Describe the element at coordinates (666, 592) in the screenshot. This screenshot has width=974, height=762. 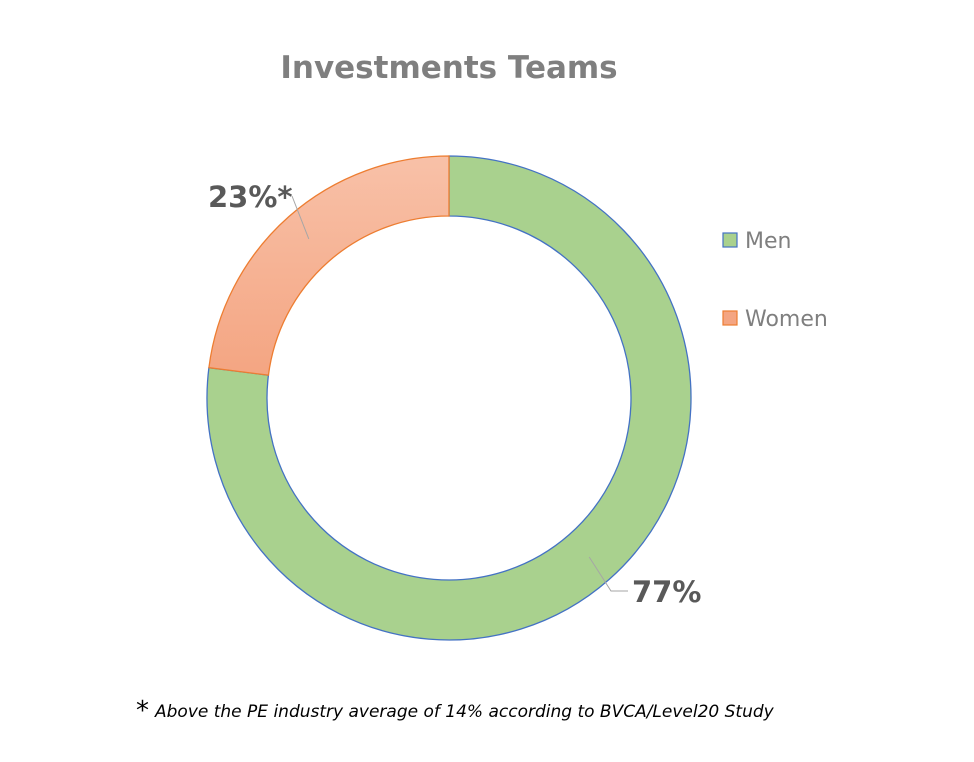
I see `data-label-men: 77%` at that location.